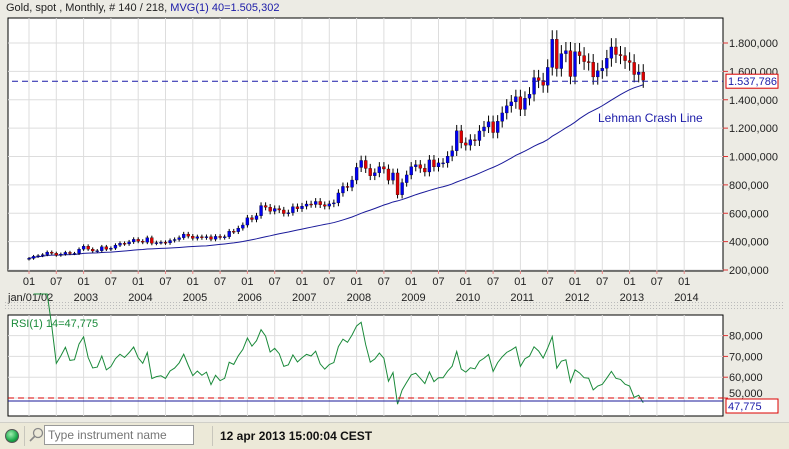 The height and width of the screenshot is (449, 789). What do you see at coordinates (746, 378) in the screenshot?
I see `rsi-axis-label: 60,000` at bounding box center [746, 378].